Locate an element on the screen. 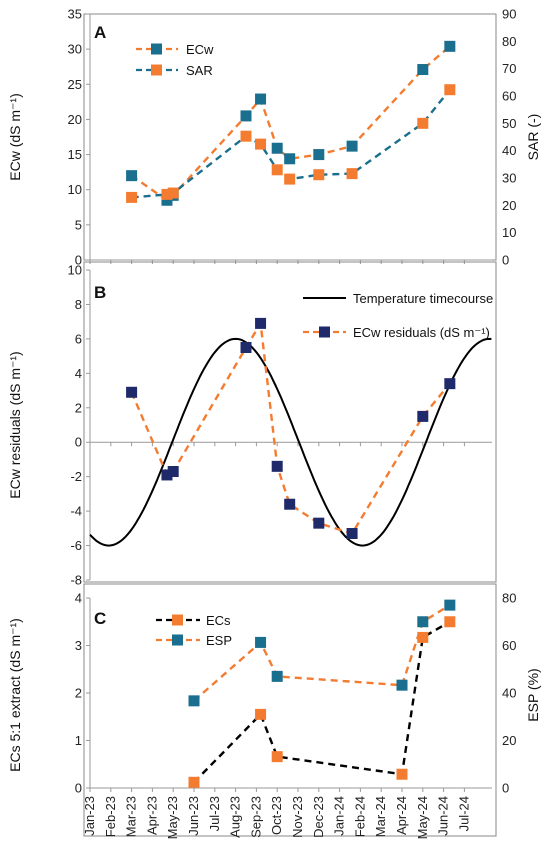 This screenshot has height=841, width=550. y-tick-label: -6 is located at coordinates (76, 545).